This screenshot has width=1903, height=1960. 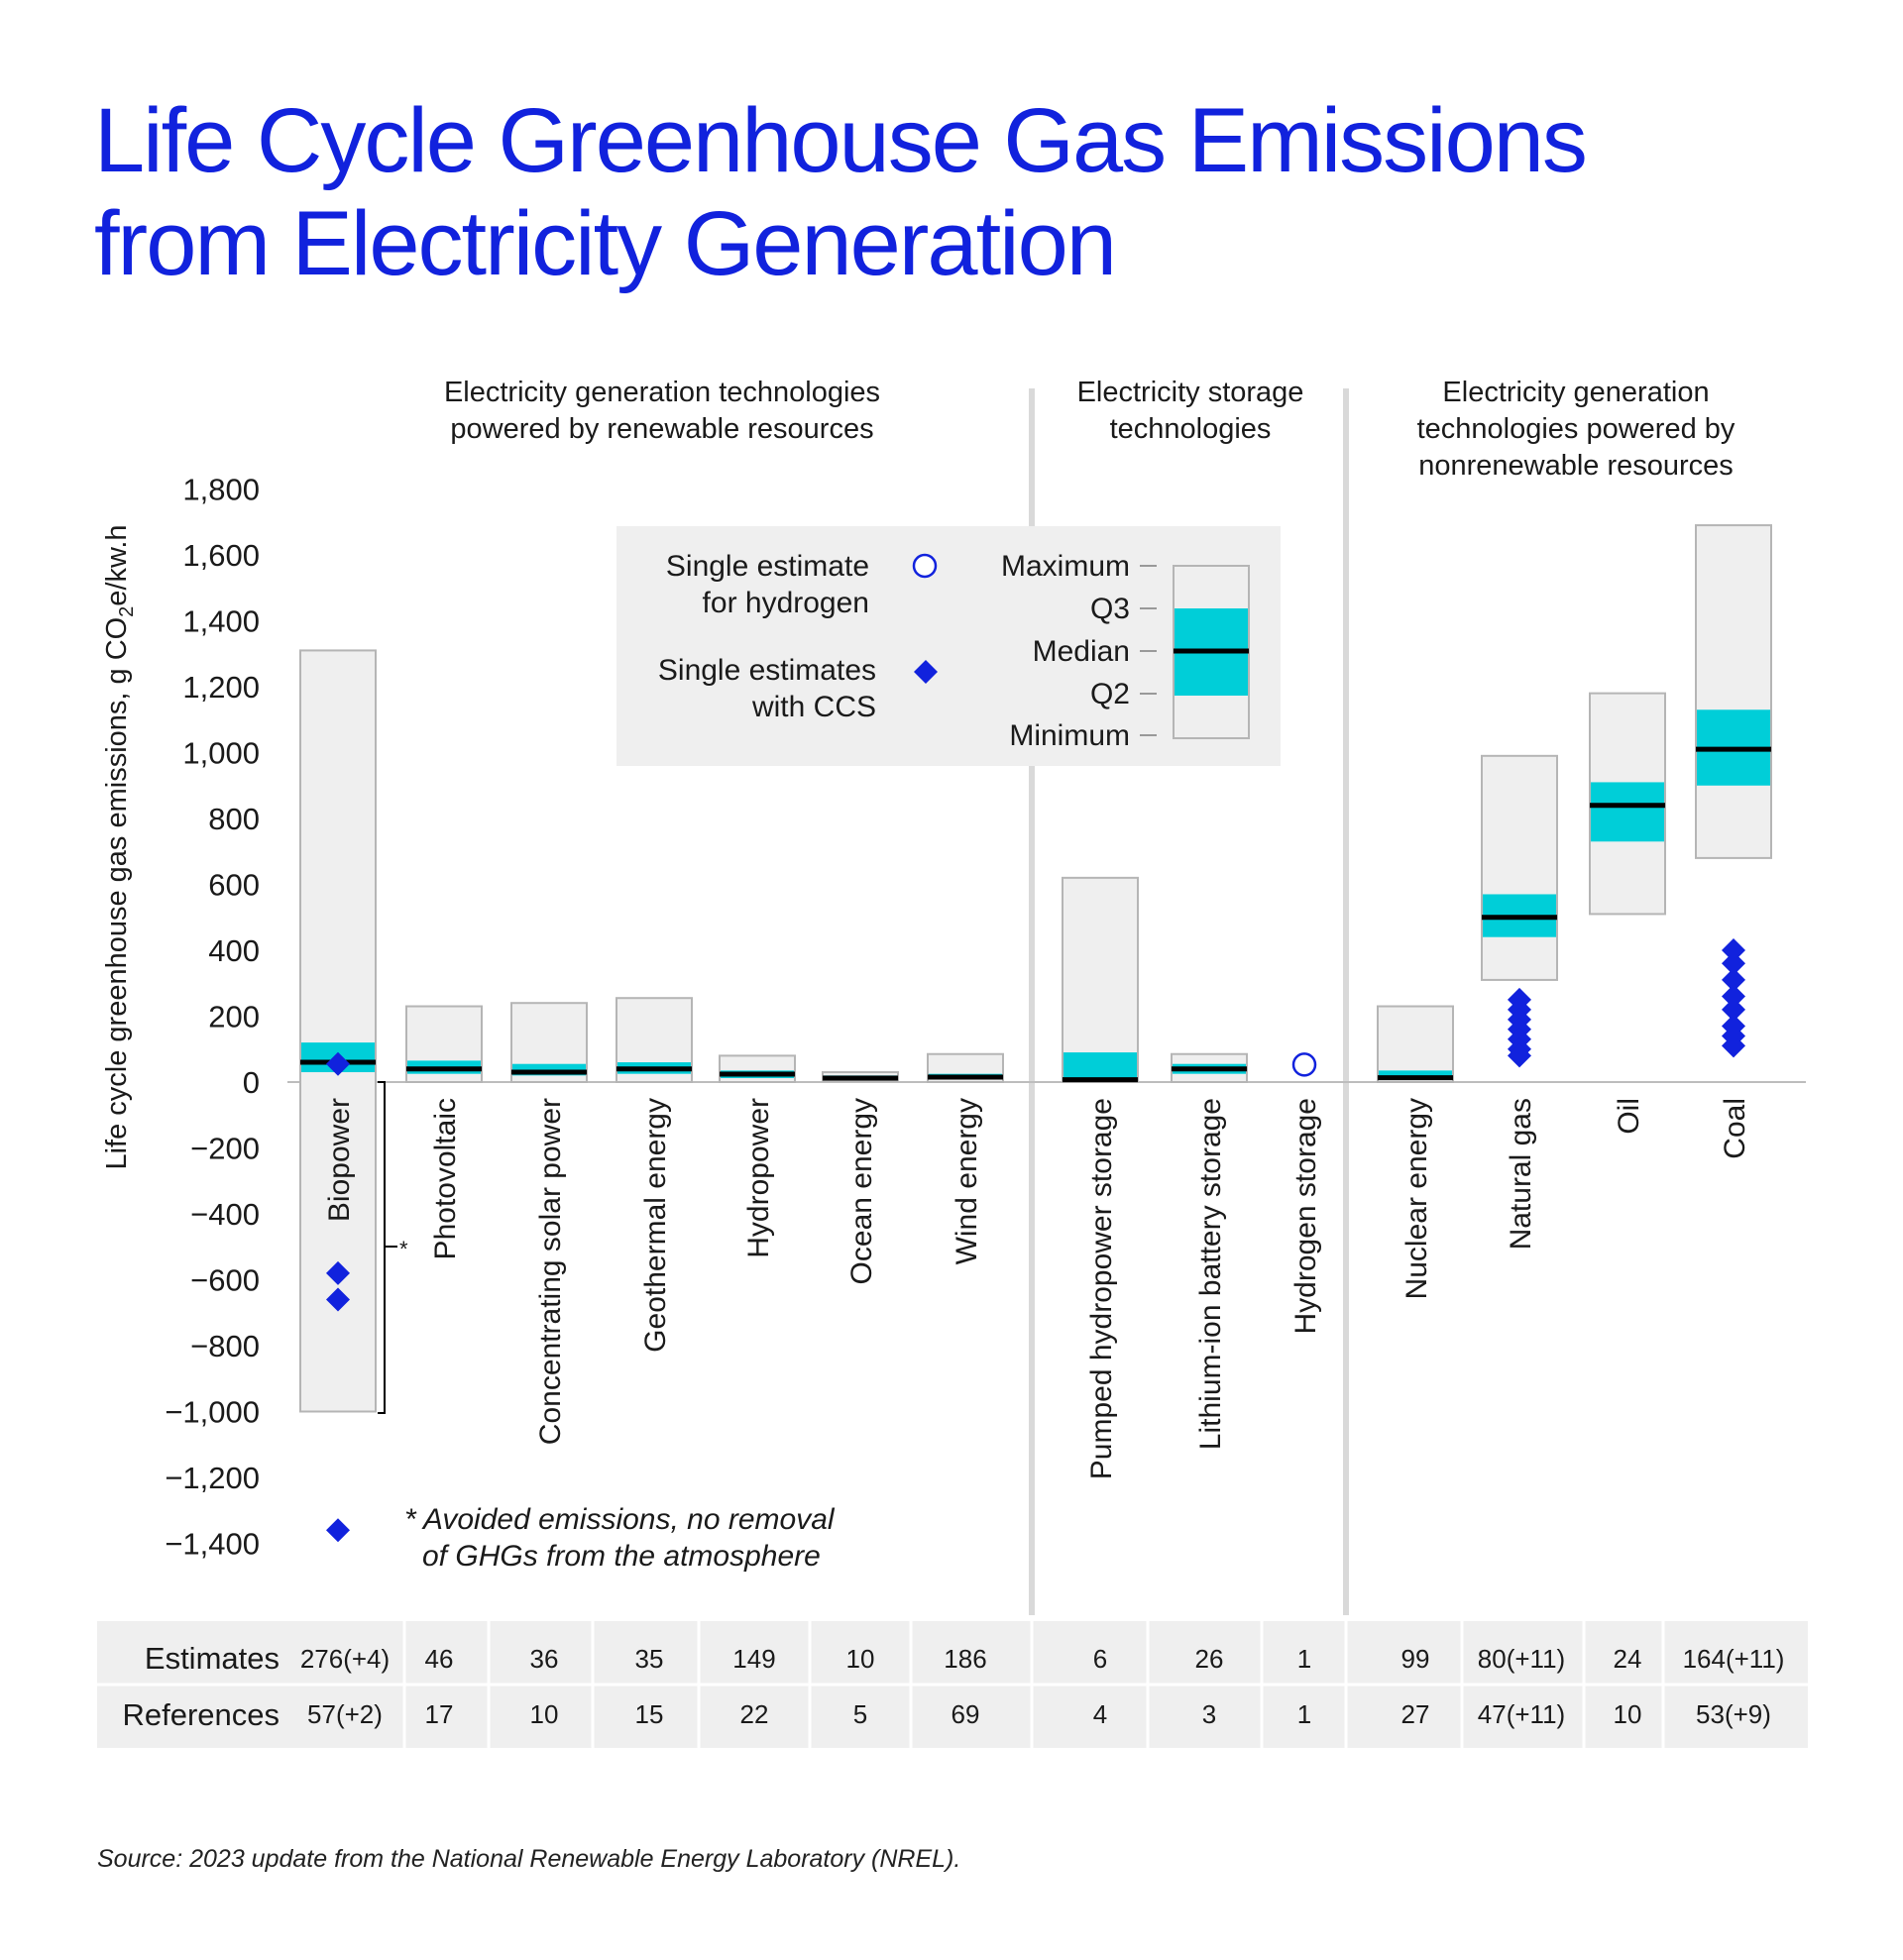 I want to click on table-references-cell: 22, so click(x=754, y=1714).